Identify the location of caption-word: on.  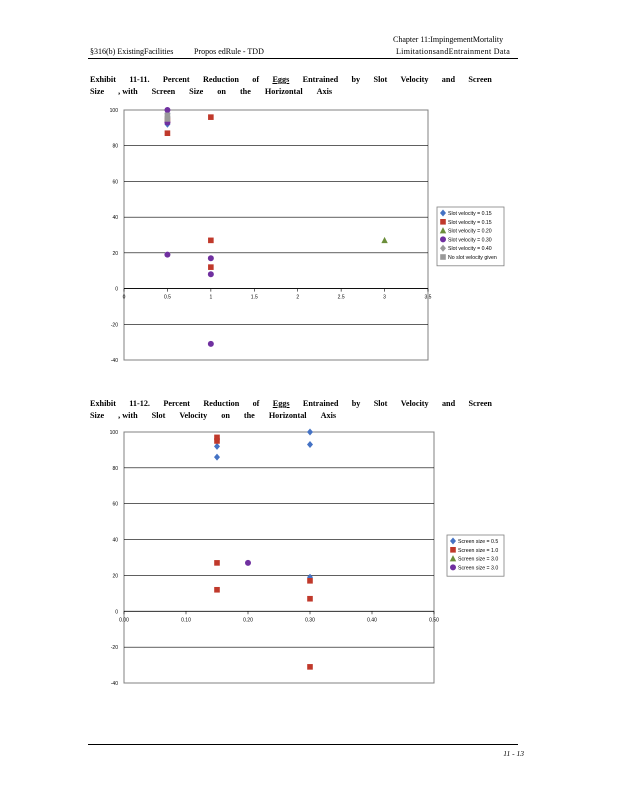
(225, 415).